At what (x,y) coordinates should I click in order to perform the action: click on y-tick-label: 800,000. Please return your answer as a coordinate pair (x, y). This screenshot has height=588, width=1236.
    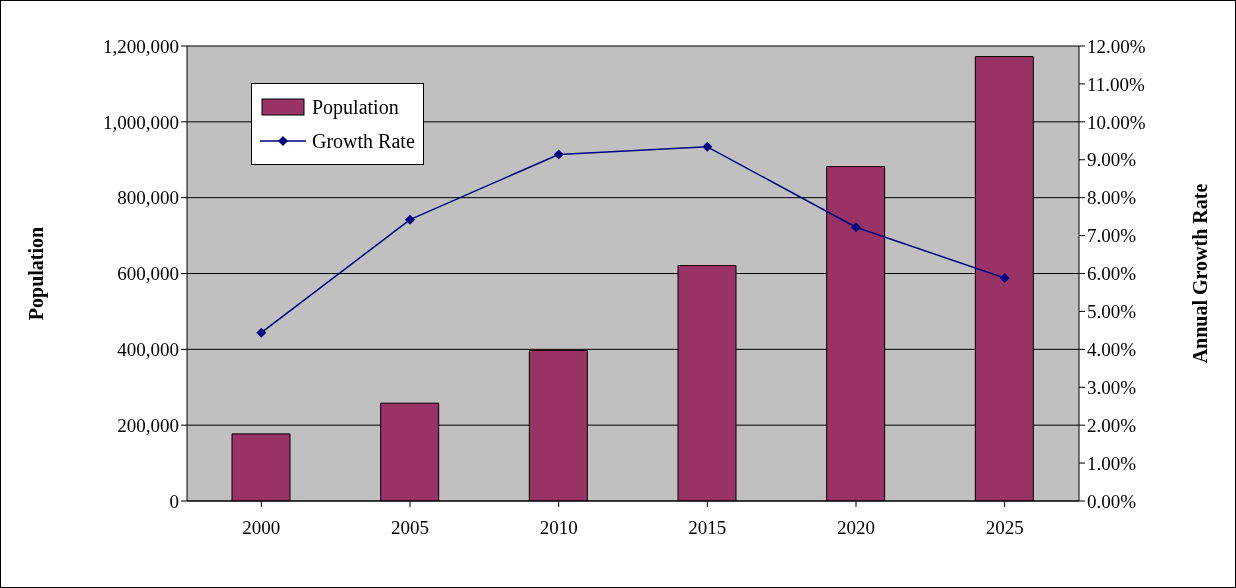
    Looking at the image, I should click on (148, 198).